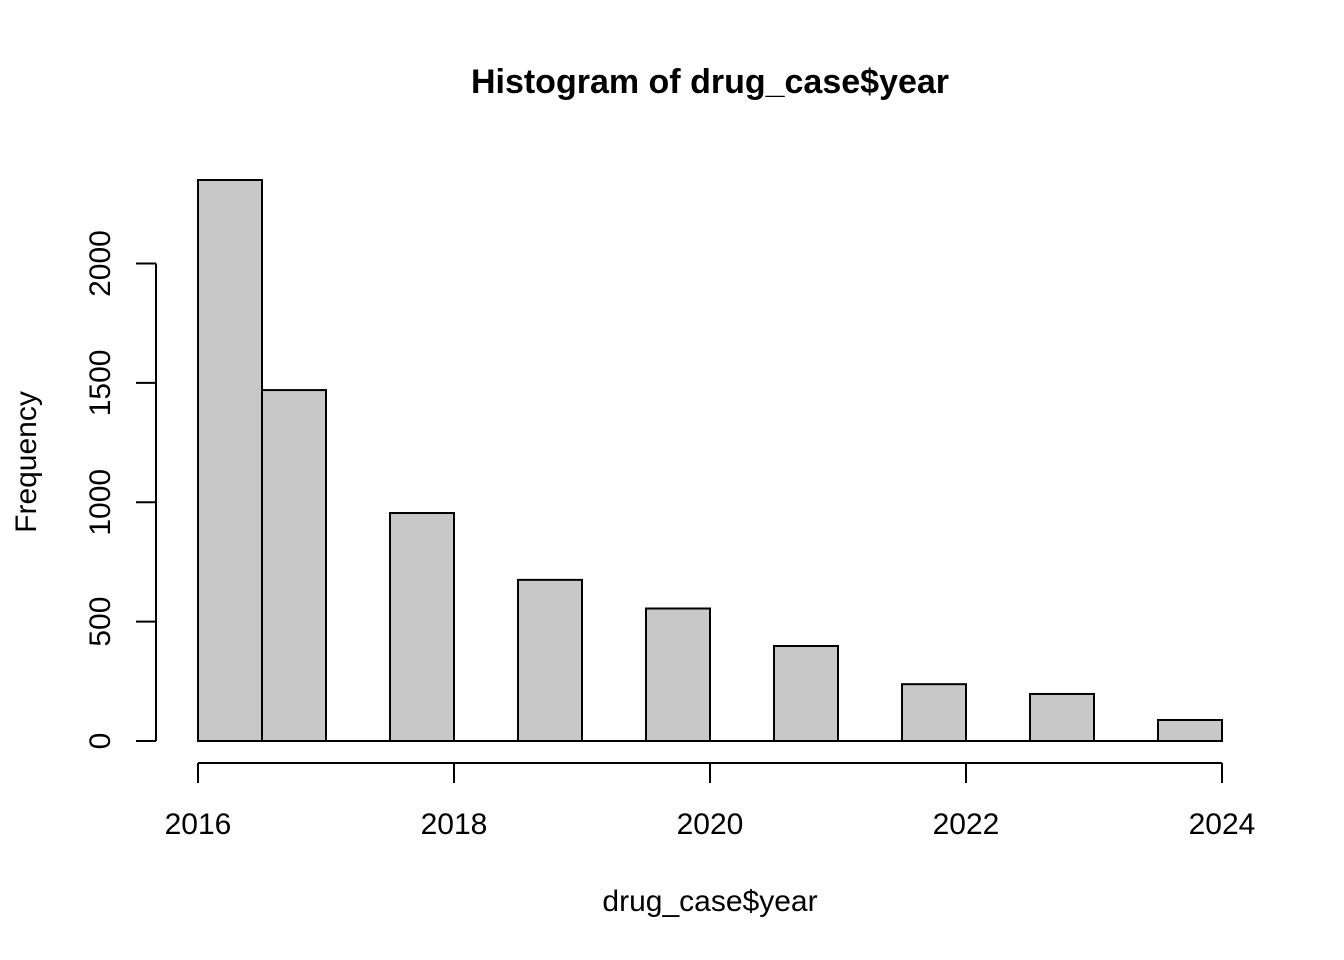 Image resolution: width=1344 pixels, height=960 pixels. What do you see at coordinates (966, 824) in the screenshot?
I see `x-tick-label-3: 2022` at bounding box center [966, 824].